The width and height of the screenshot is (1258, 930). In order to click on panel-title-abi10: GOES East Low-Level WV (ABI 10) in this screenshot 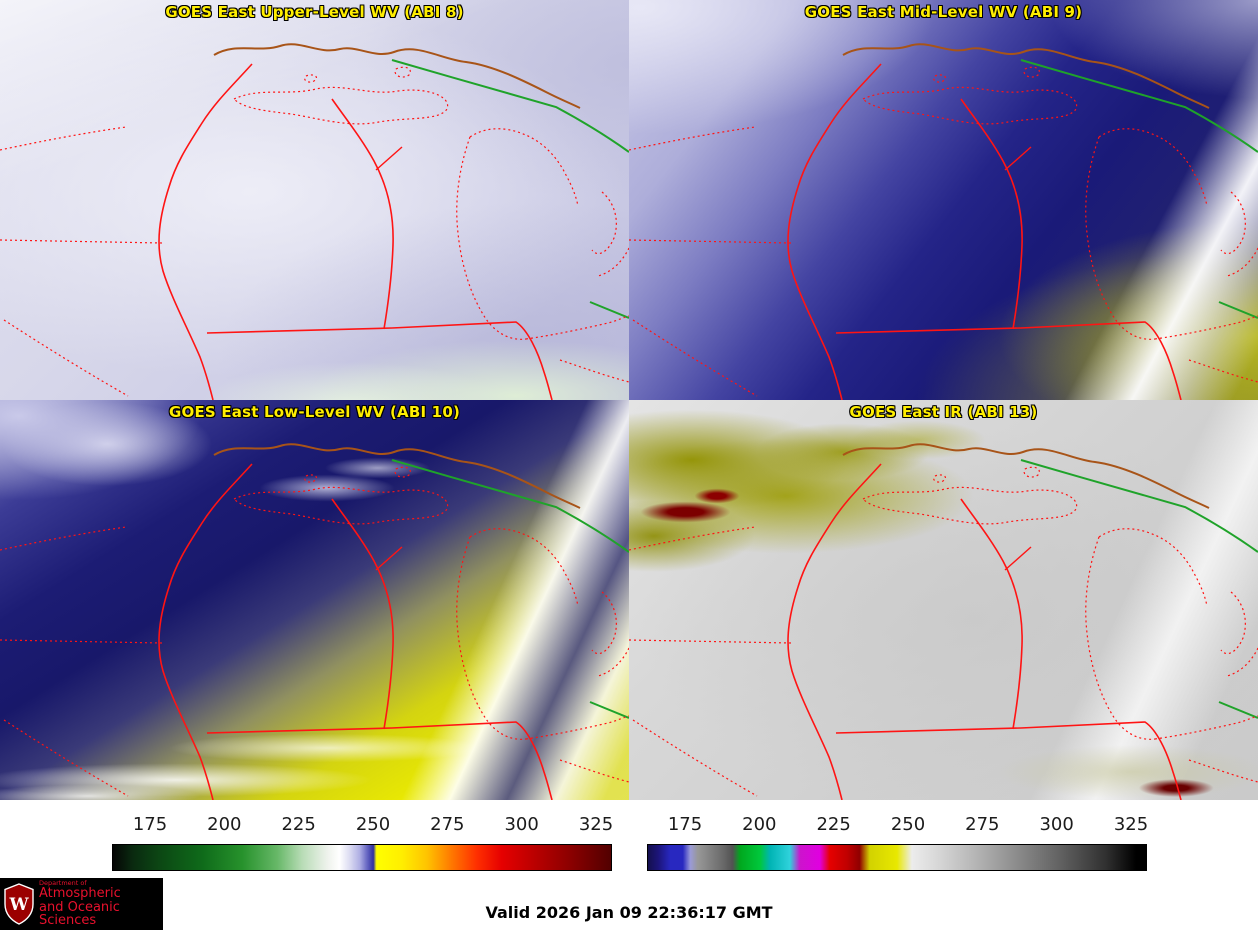, I will do `click(314, 412)`.